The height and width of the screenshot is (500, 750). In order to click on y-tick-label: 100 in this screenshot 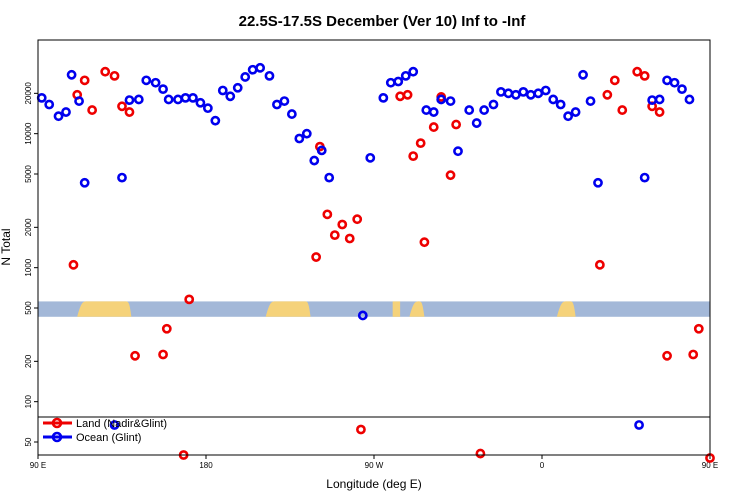, I will do `click(28, 401)`.